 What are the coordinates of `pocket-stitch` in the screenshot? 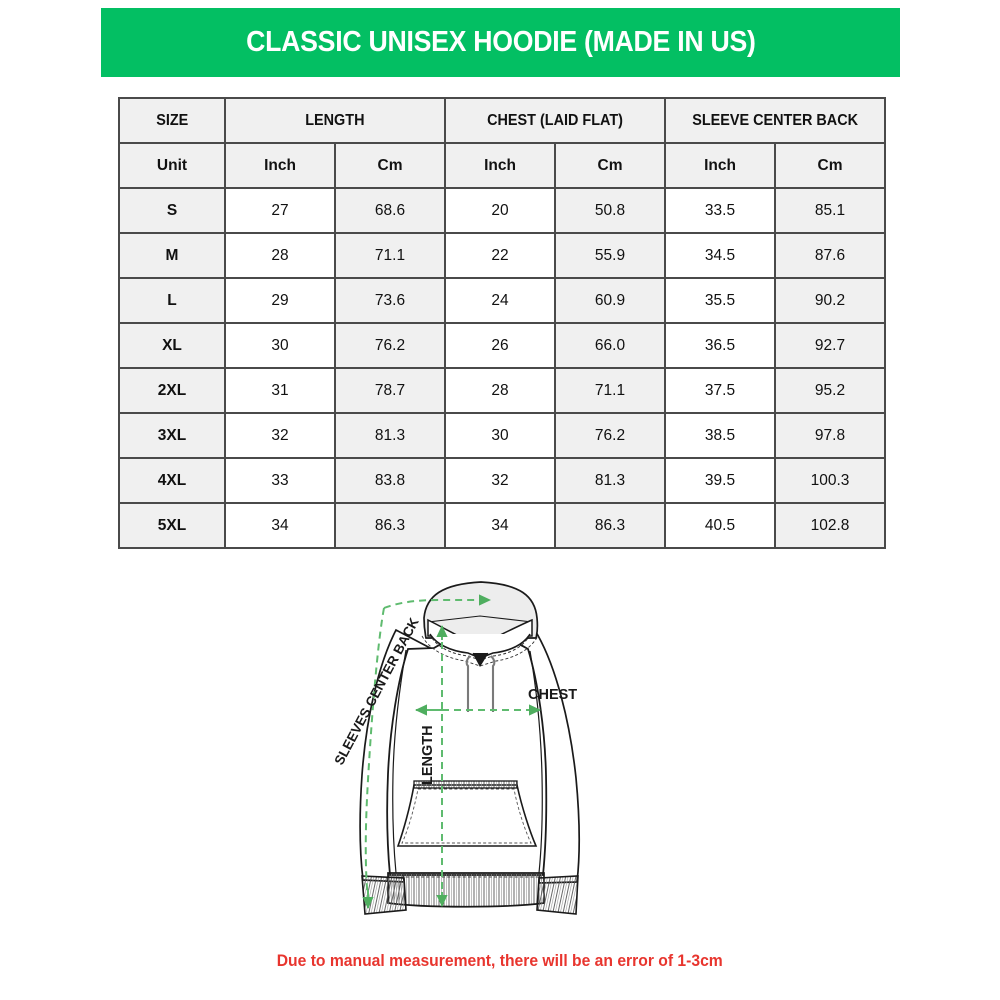 It's located at (466, 816).